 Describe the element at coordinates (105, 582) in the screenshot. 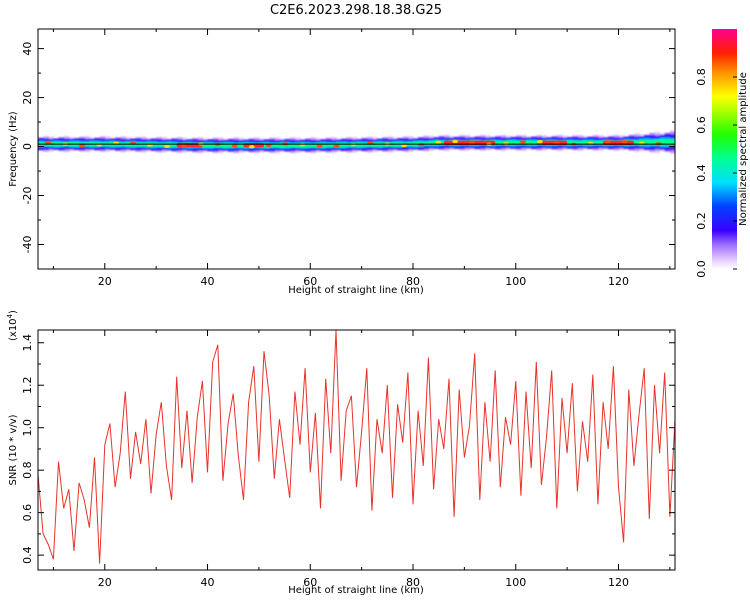

I see `snr-x-tick-label: 20` at that location.